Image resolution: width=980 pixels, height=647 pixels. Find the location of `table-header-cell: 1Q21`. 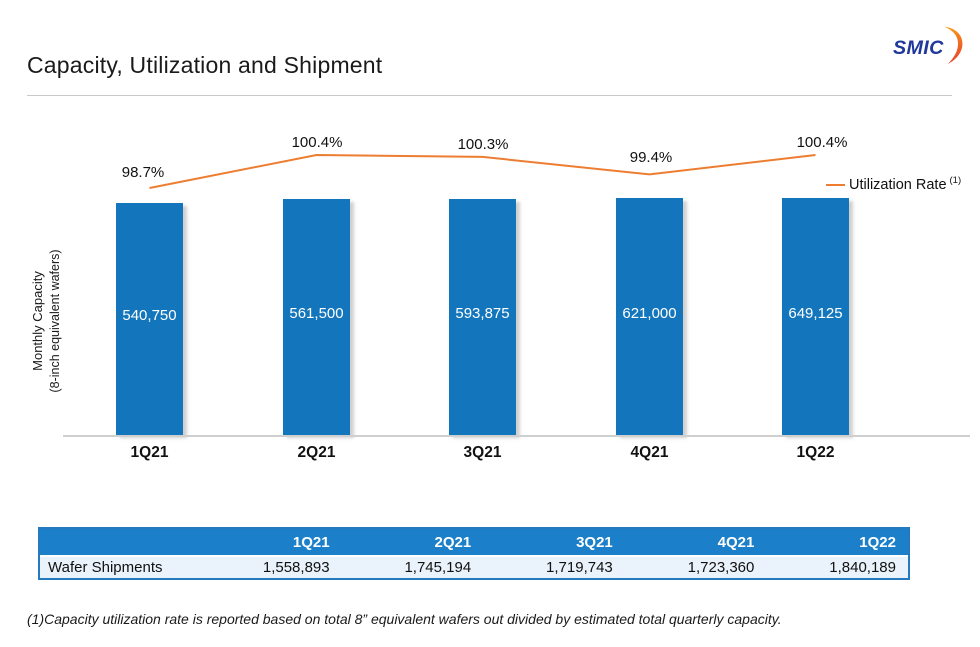

table-header-cell: 1Q21 is located at coordinates (271, 542).